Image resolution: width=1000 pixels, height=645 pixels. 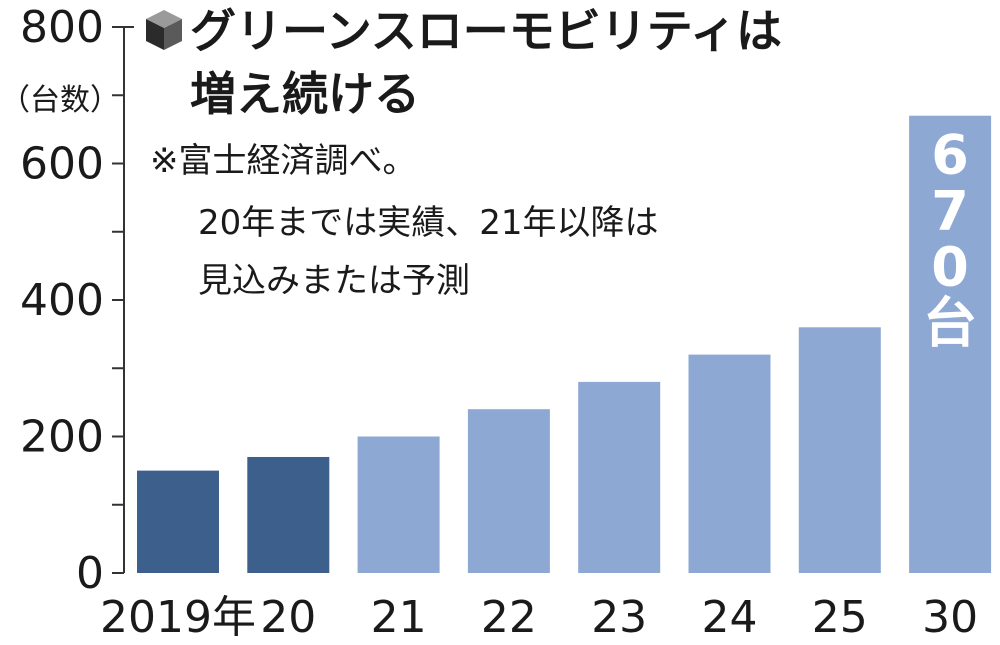 What do you see at coordinates (950, 155) in the screenshot?
I see `data-label-char: 6` at bounding box center [950, 155].